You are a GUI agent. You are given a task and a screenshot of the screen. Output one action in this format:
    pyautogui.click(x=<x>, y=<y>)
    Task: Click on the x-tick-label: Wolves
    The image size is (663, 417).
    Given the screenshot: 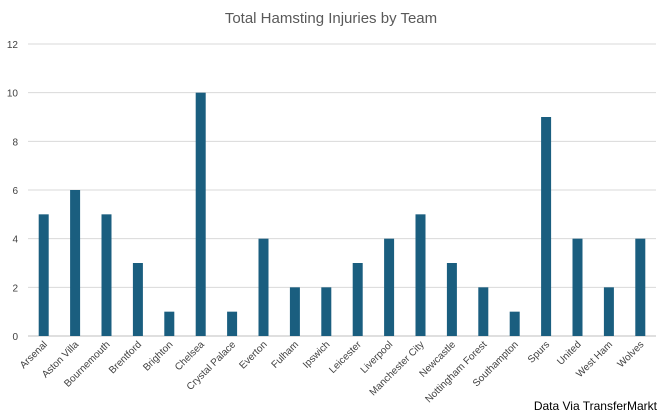 What is the action you would take?
    pyautogui.click(x=631, y=354)
    